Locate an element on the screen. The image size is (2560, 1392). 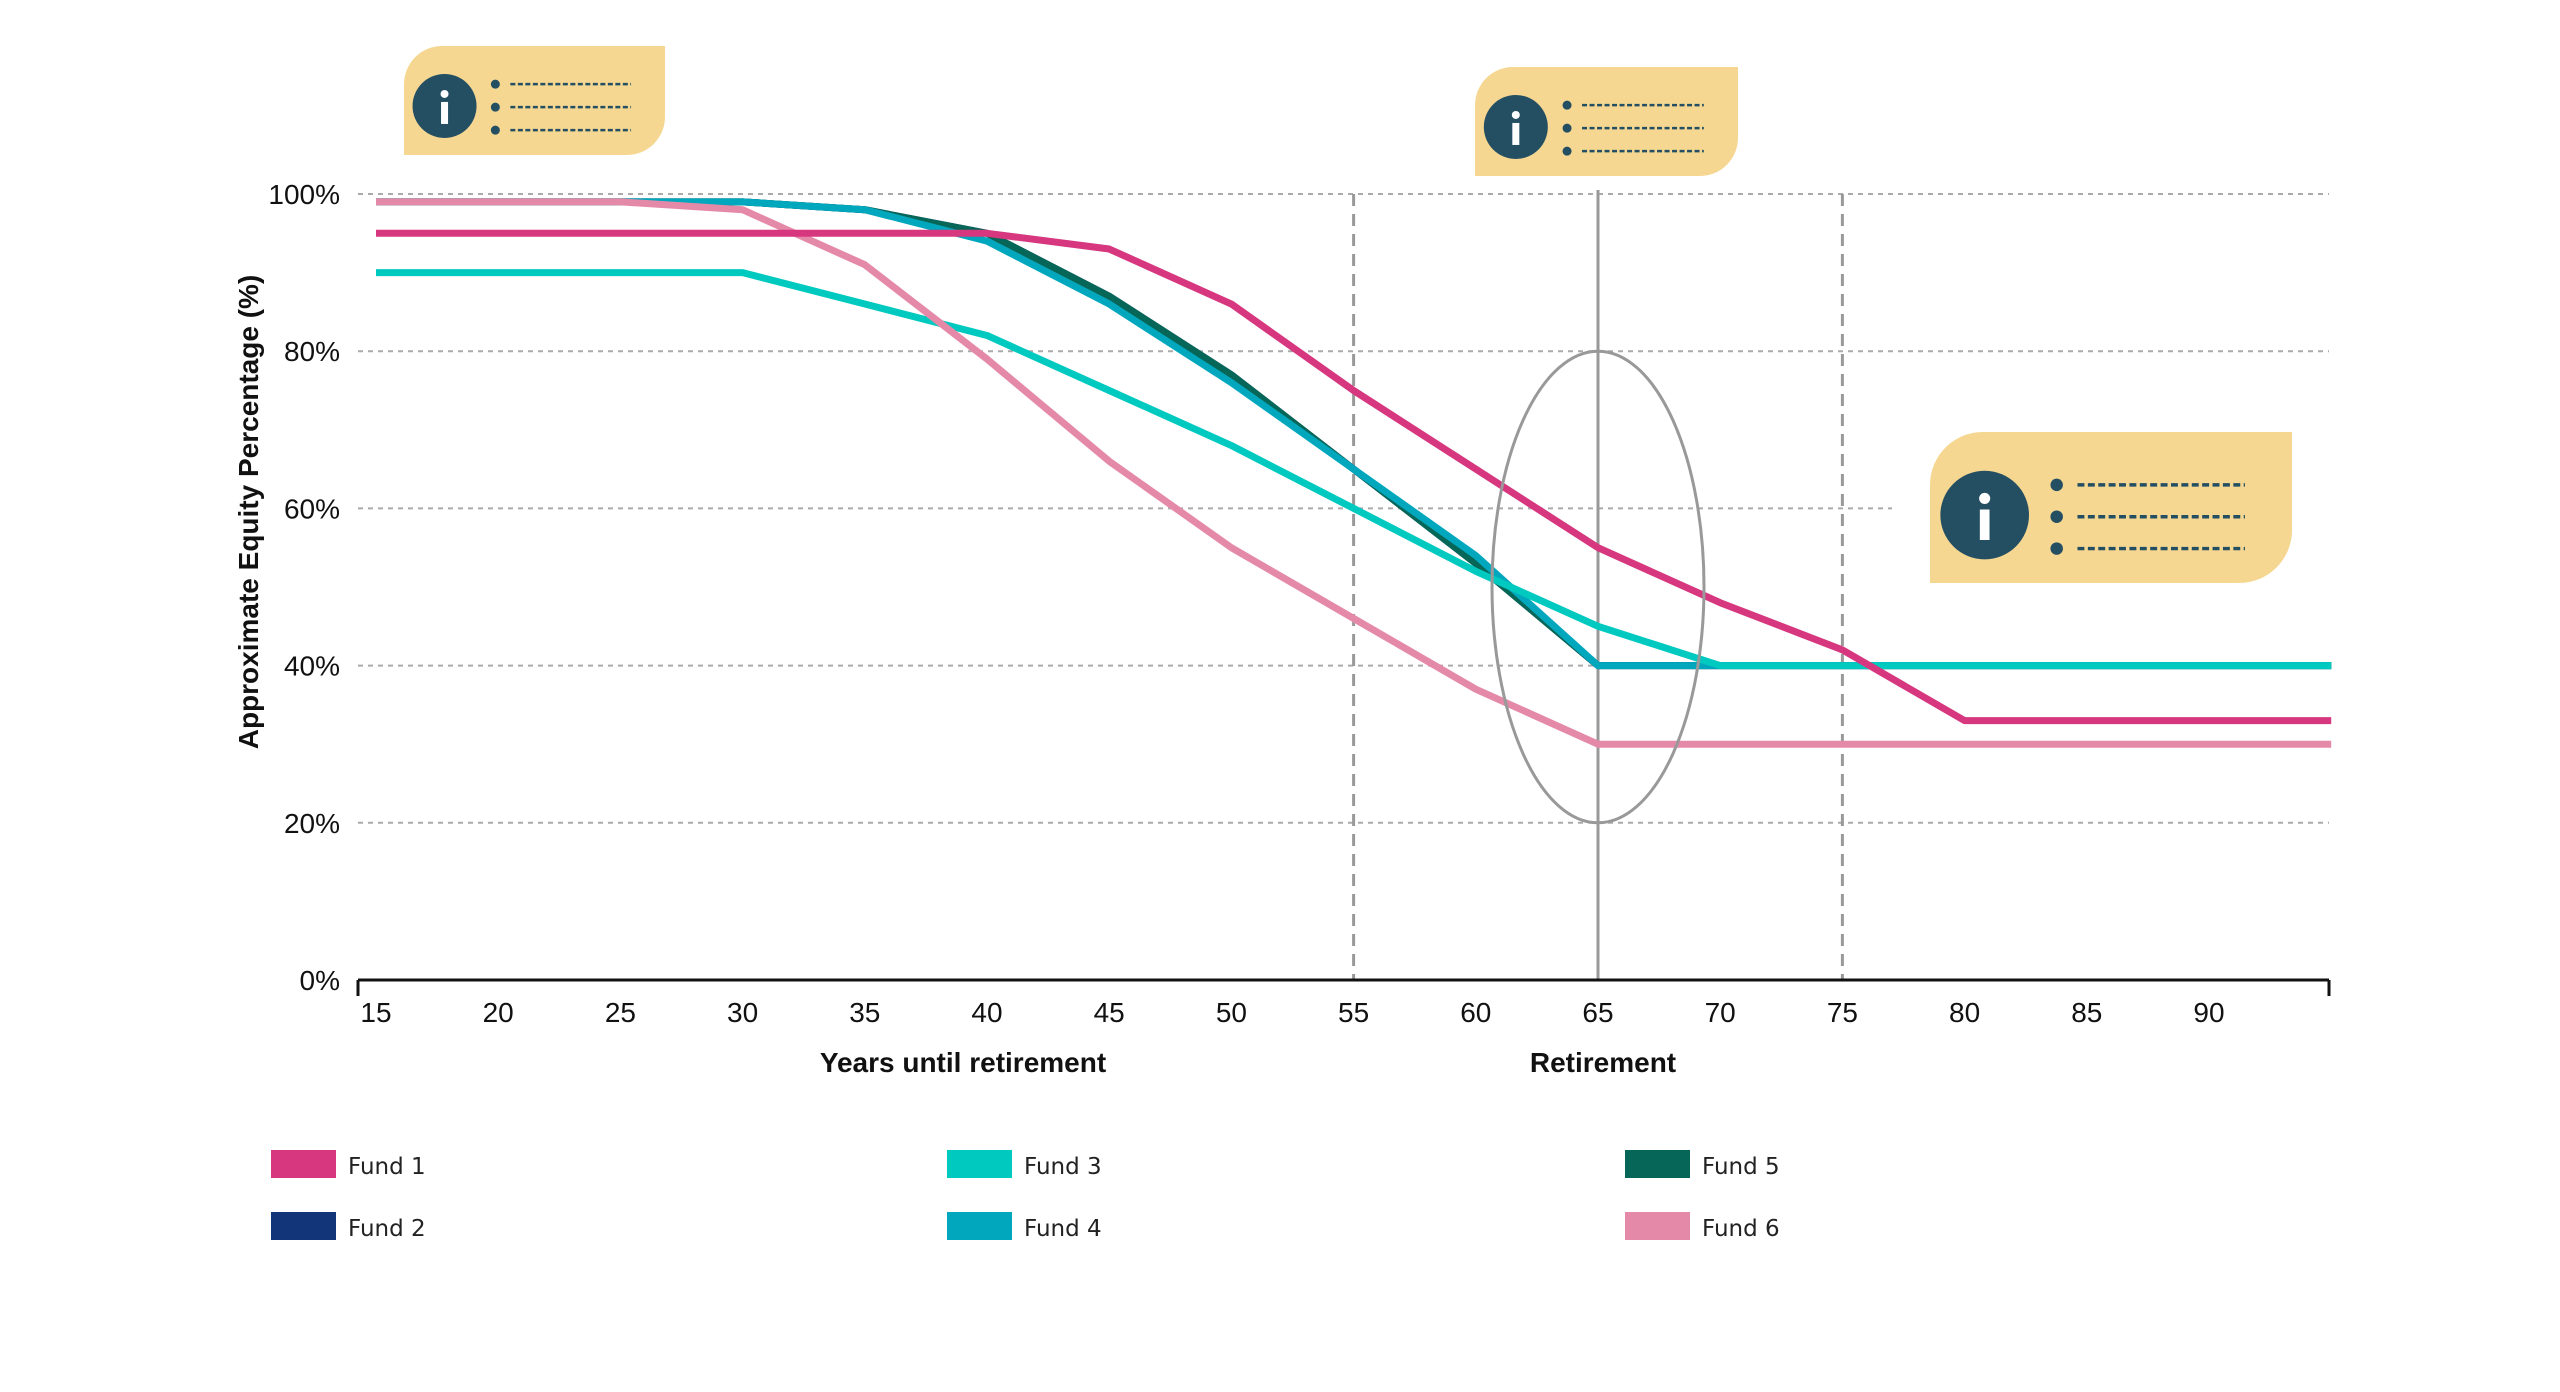
x-tick-label: 45 is located at coordinates (1109, 1012).